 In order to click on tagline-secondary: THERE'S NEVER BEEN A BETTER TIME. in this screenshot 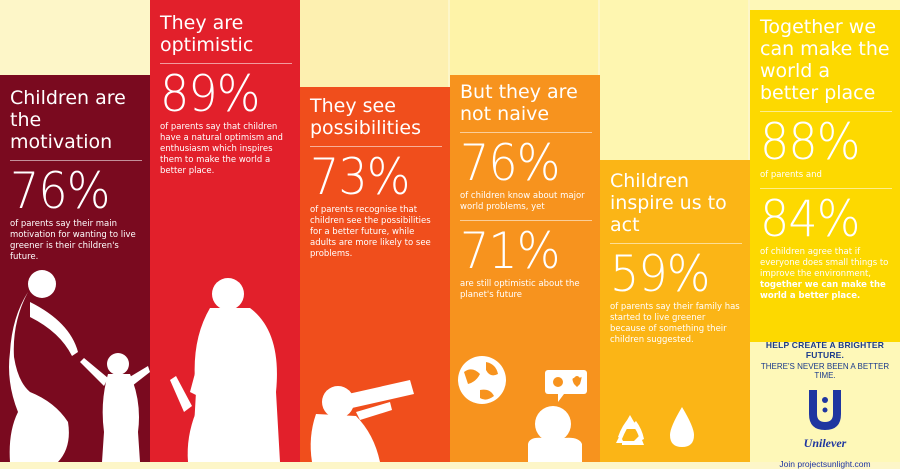, I will do `click(825, 371)`.